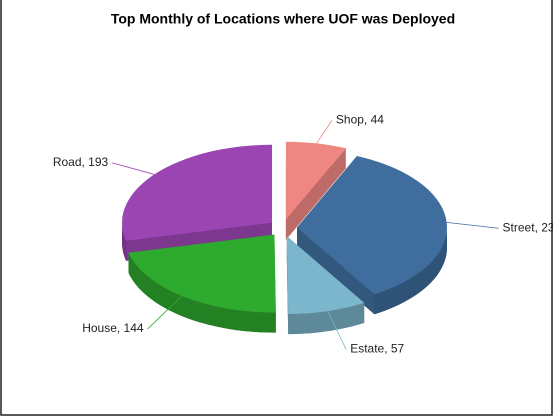  I want to click on data-label: Street, 234, so click(528, 227).